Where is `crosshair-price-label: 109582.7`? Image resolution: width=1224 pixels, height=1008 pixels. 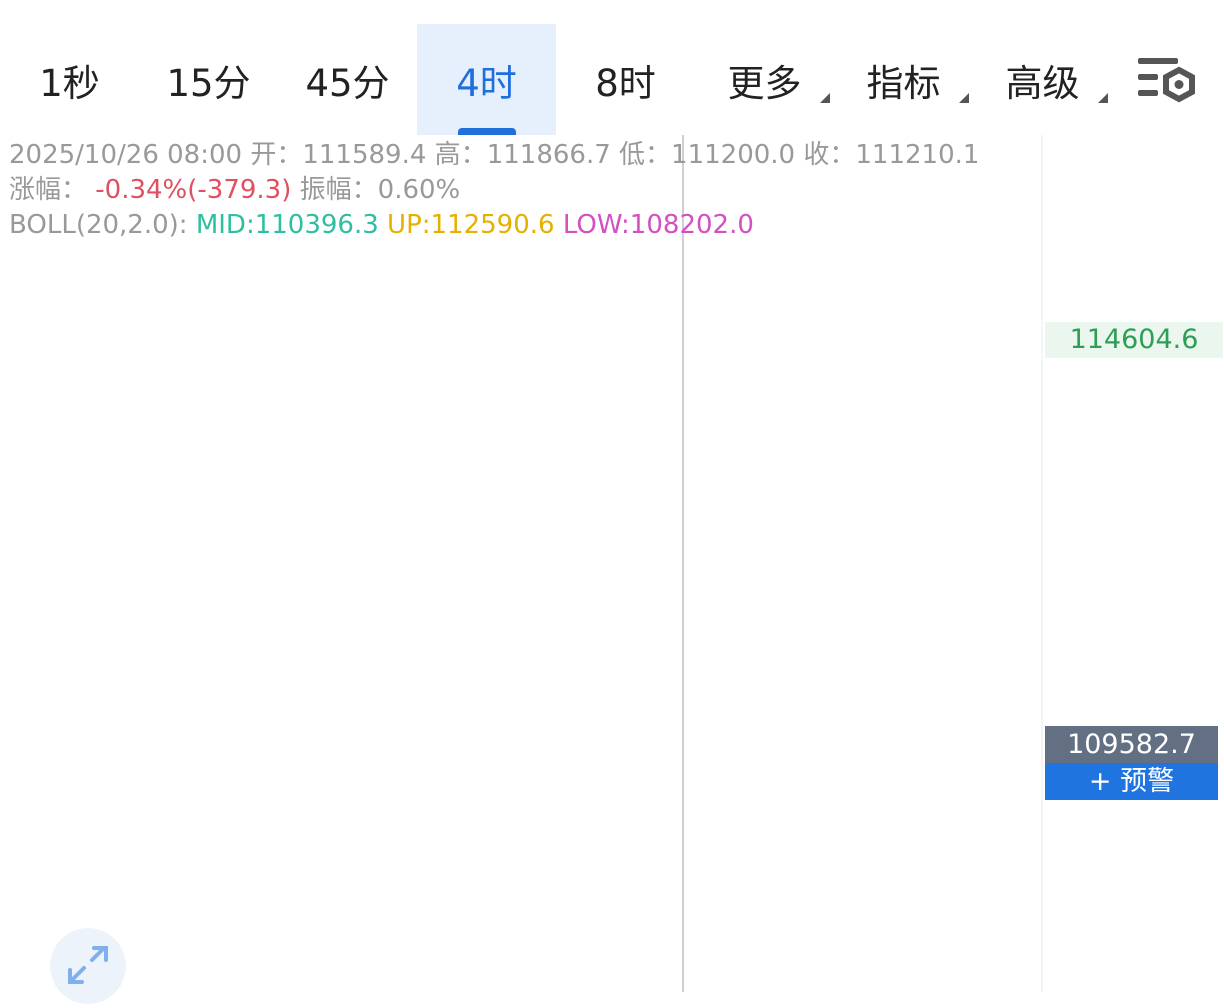 crosshair-price-label: 109582.7 is located at coordinates (1131, 744).